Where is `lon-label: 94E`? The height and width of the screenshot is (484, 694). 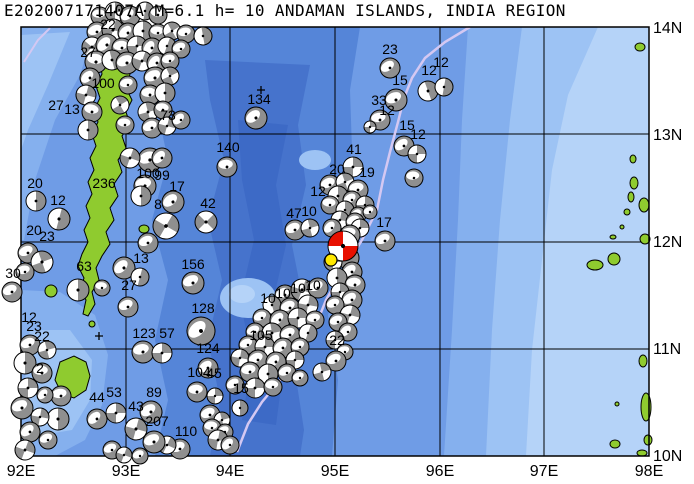 lon-label: 94E is located at coordinates (230, 471).